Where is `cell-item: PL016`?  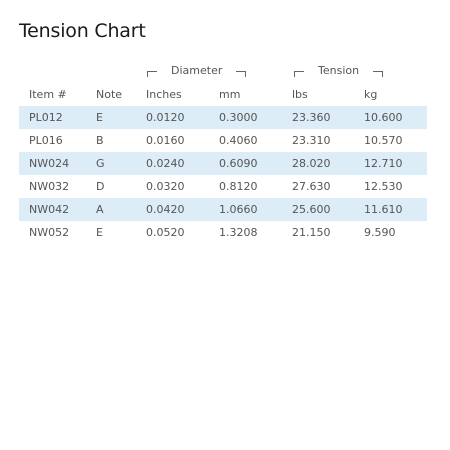
cell-item: PL016 is located at coordinates (46, 140).